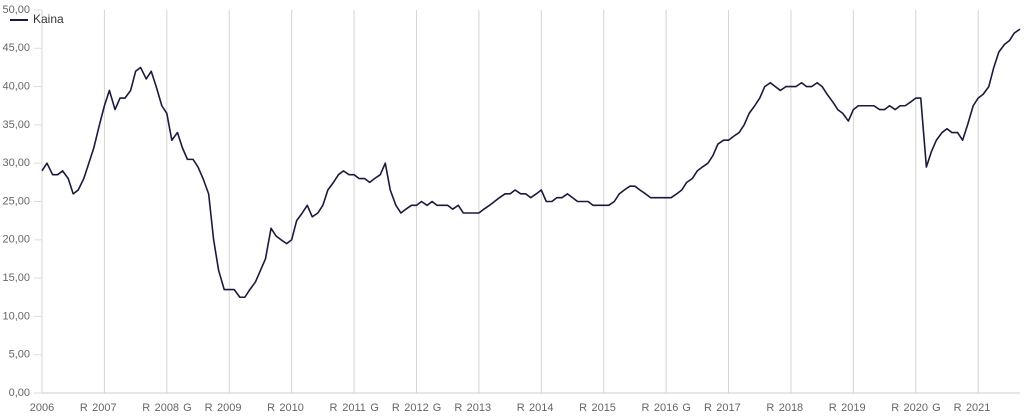 This screenshot has height=420, width=1024. I want to click on y-tick-label: 15,00, so click(16, 278).